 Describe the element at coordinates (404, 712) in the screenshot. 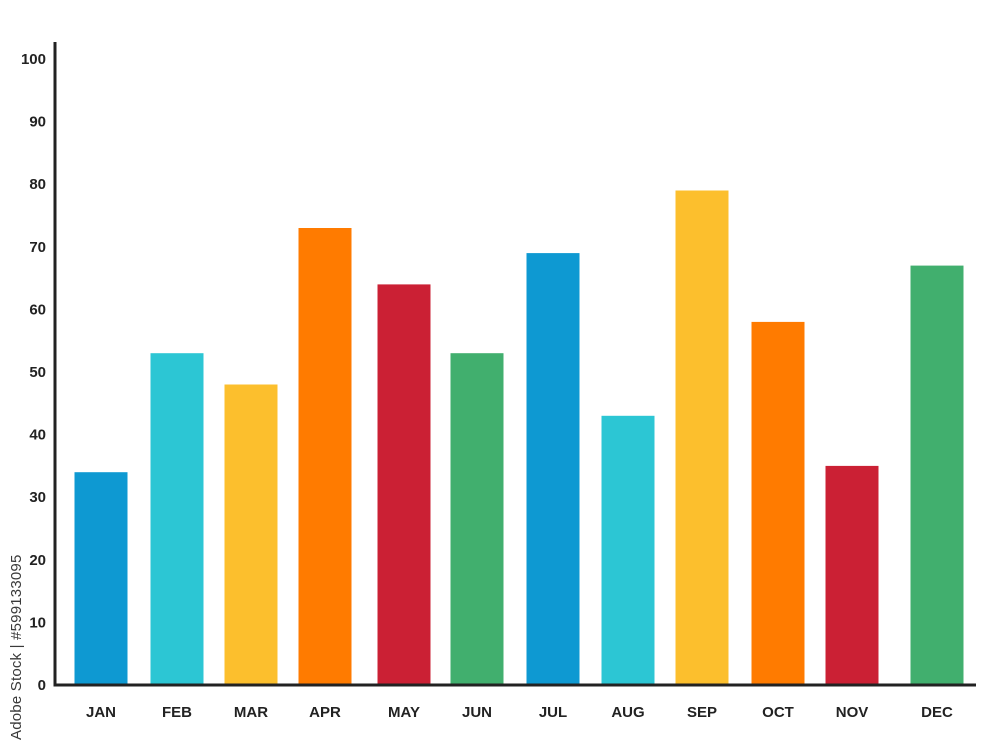

I see `x-label-may: MAY` at that location.